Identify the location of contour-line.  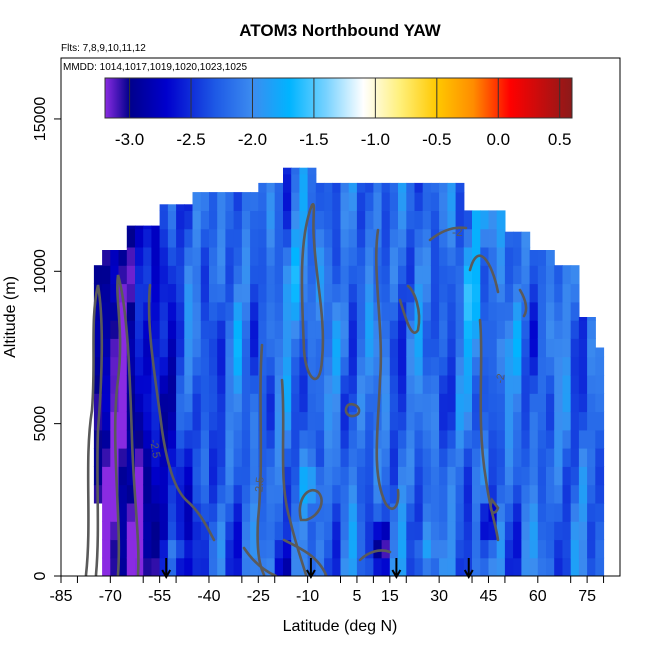
(494, 505).